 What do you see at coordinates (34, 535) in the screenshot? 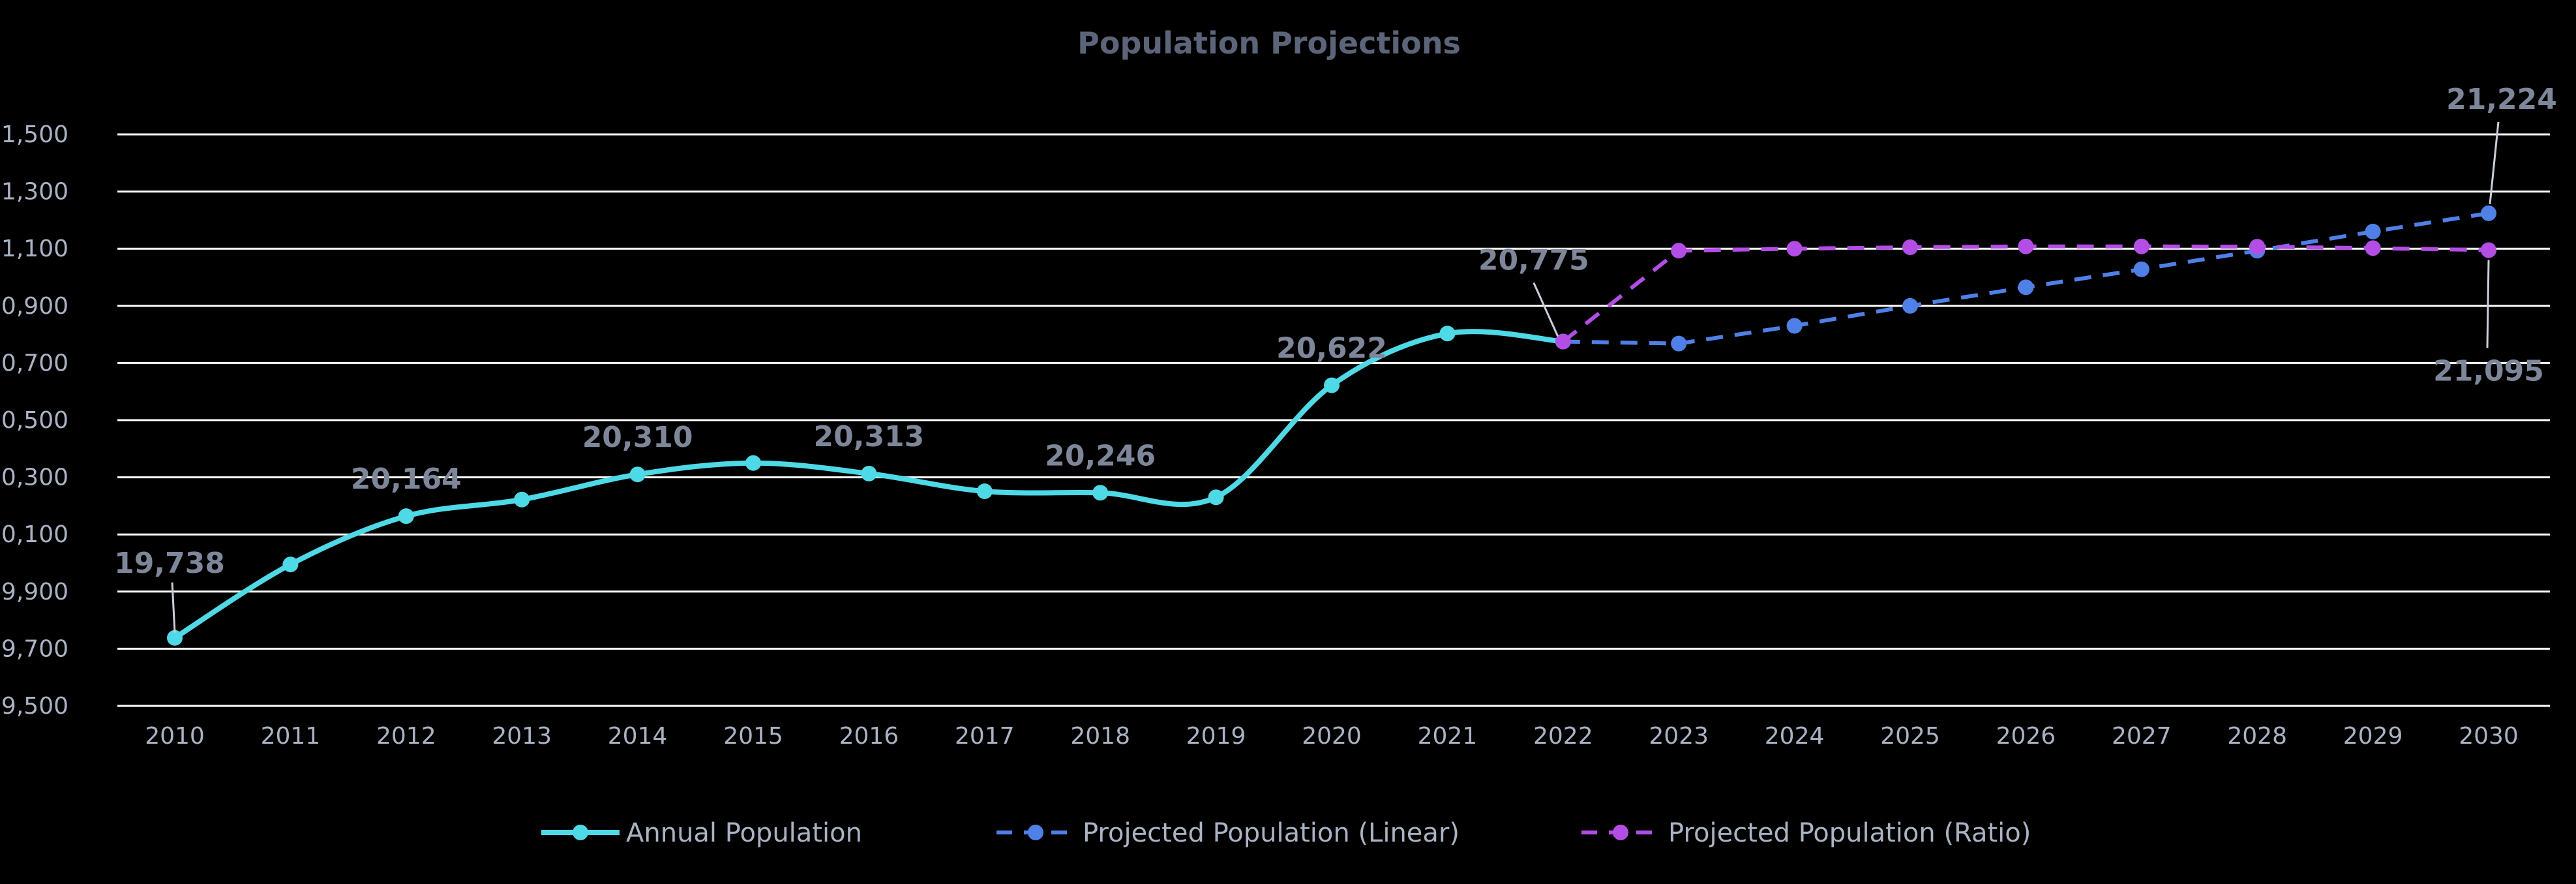
I see `y-tick-label: 20,100` at bounding box center [34, 535].